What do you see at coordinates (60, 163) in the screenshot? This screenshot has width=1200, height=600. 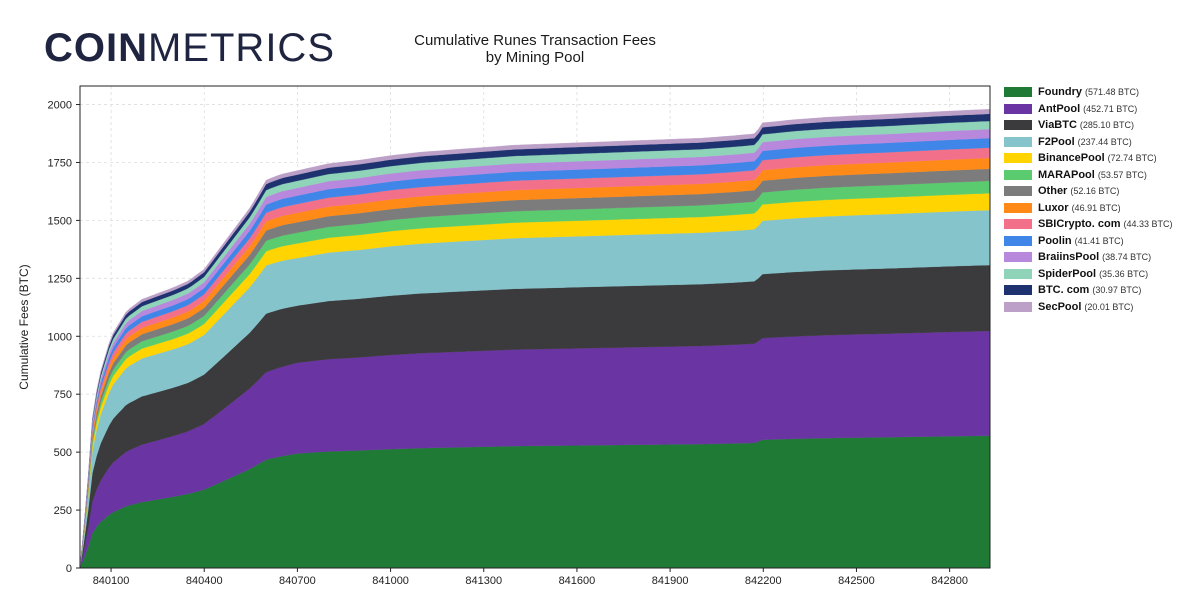 I see `y-tick-label: 1750` at bounding box center [60, 163].